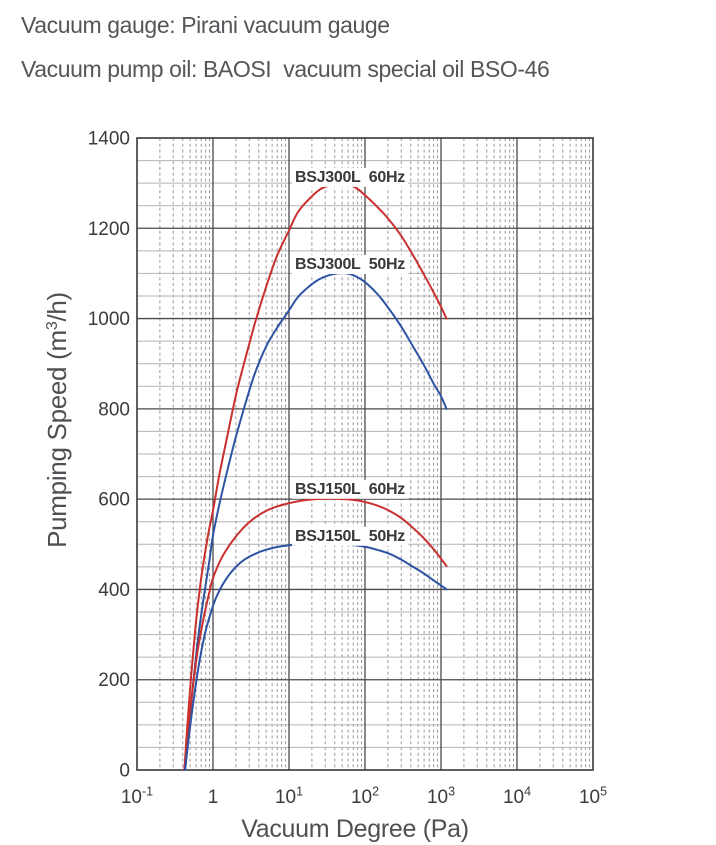 The width and height of the screenshot is (716, 845). What do you see at coordinates (365, 797) in the screenshot?
I see `x-tick-label: 10²` at bounding box center [365, 797].